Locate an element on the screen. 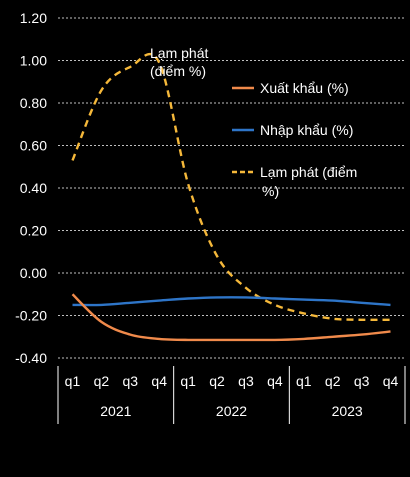  legend-label-2: Lạm phát (điểm%) is located at coordinates (308, 181).